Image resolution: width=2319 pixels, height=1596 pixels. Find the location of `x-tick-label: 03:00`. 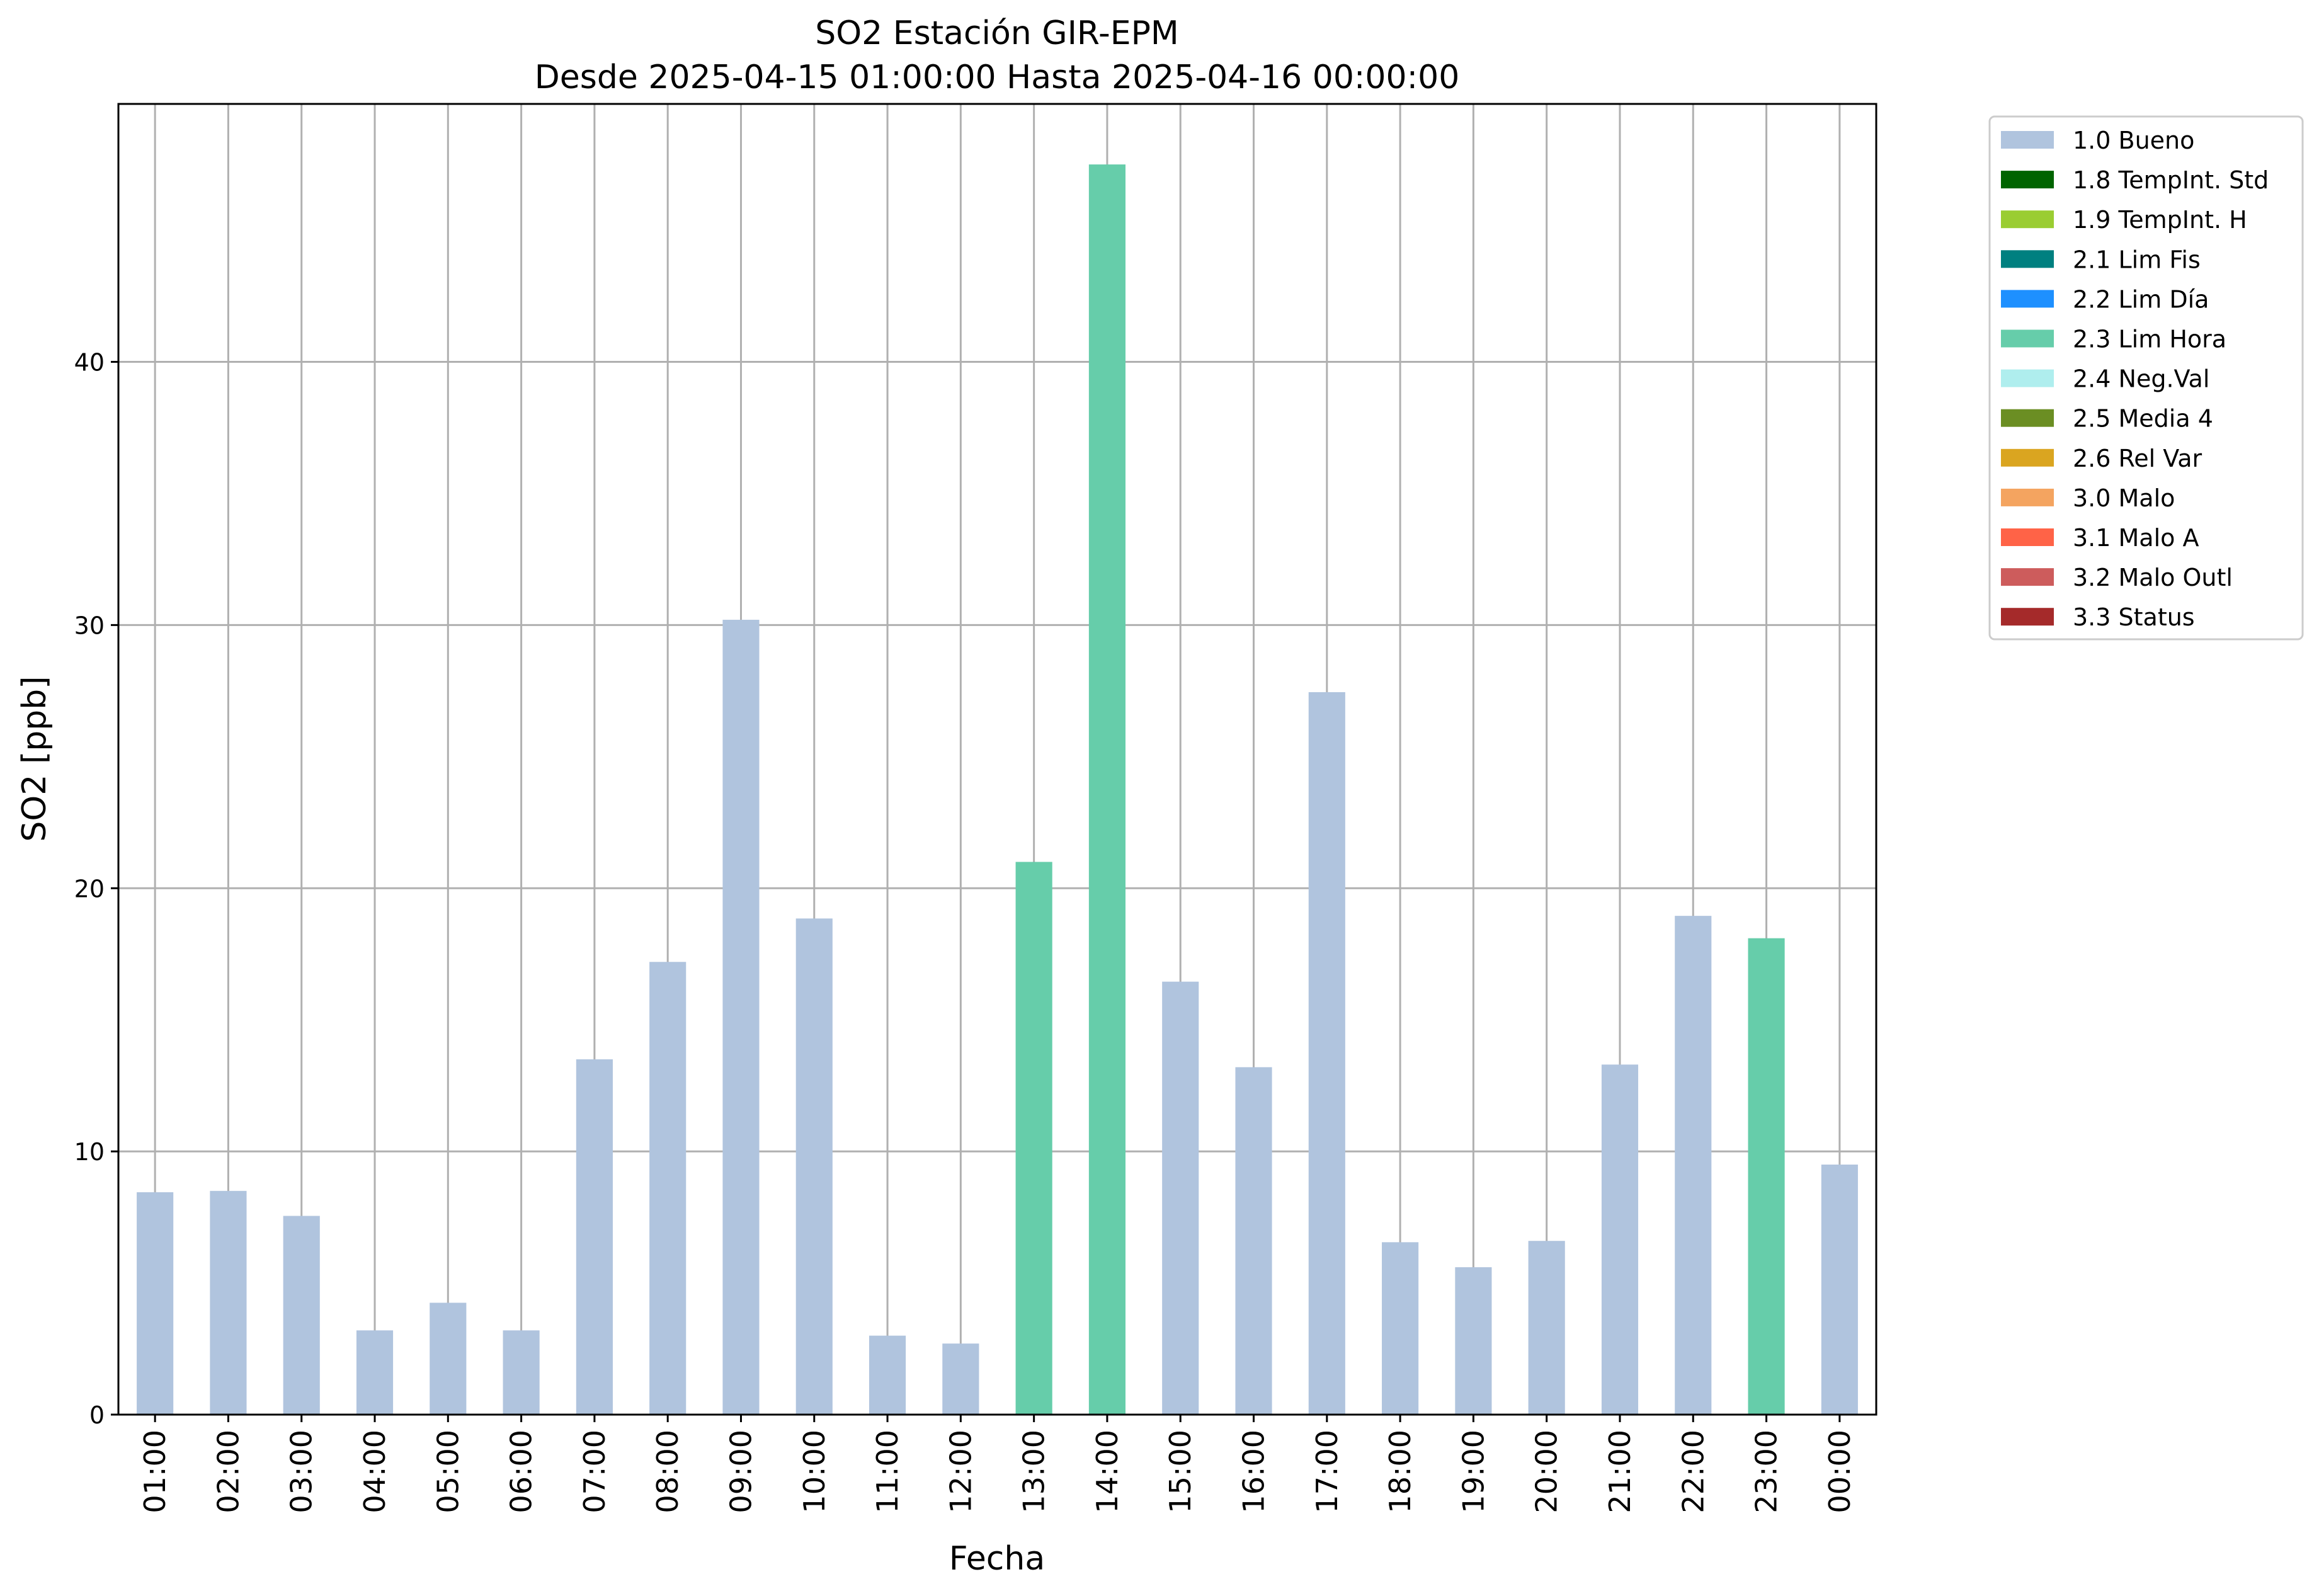

x-tick-label: 03:00 is located at coordinates (302, 1471).